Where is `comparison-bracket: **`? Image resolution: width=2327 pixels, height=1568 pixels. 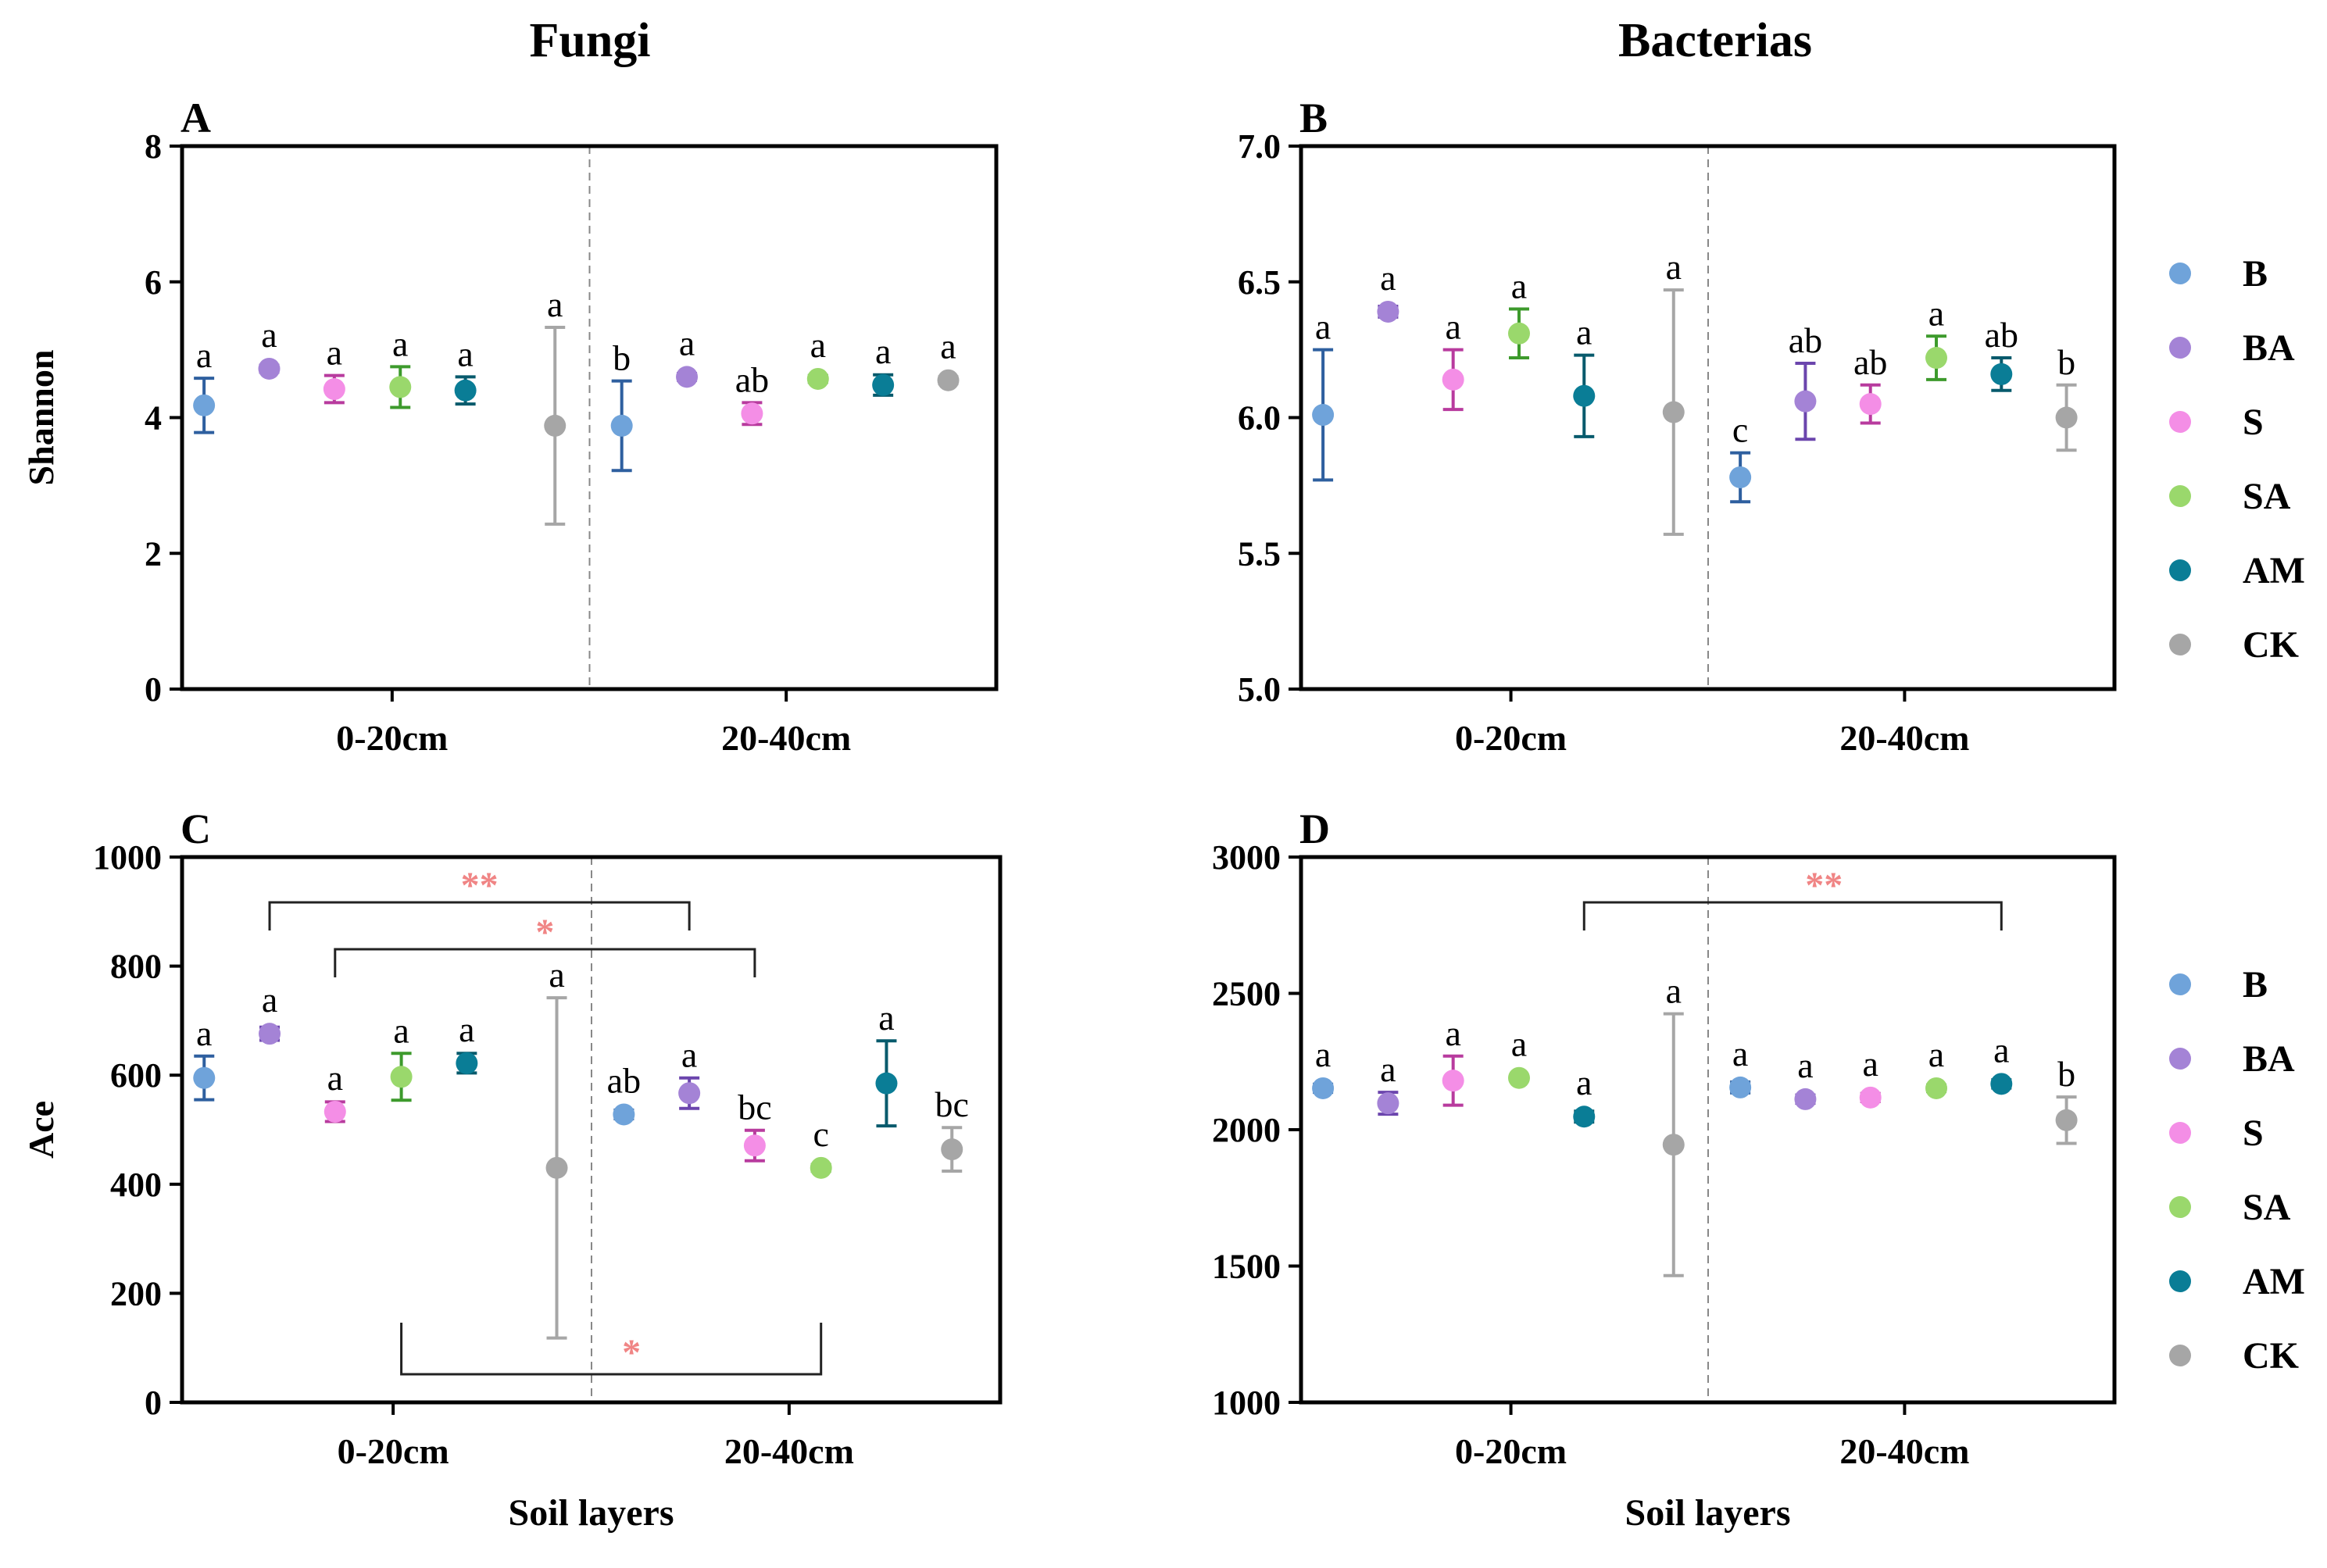
comparison-bracket: ** is located at coordinates (1792, 898).